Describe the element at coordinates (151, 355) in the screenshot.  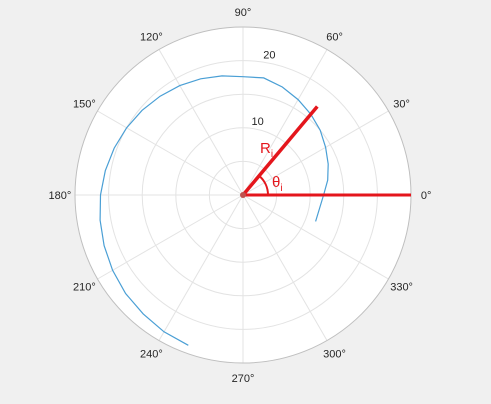
I see `theta-tick-label: 240°` at that location.